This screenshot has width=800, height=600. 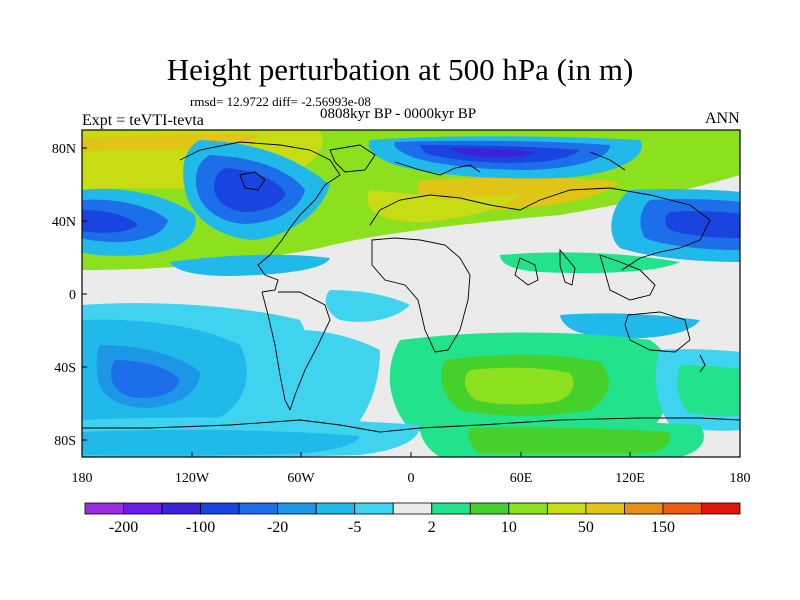 What do you see at coordinates (143, 120) in the screenshot?
I see `experiment-label: Expt = teVTI-tevta` at bounding box center [143, 120].